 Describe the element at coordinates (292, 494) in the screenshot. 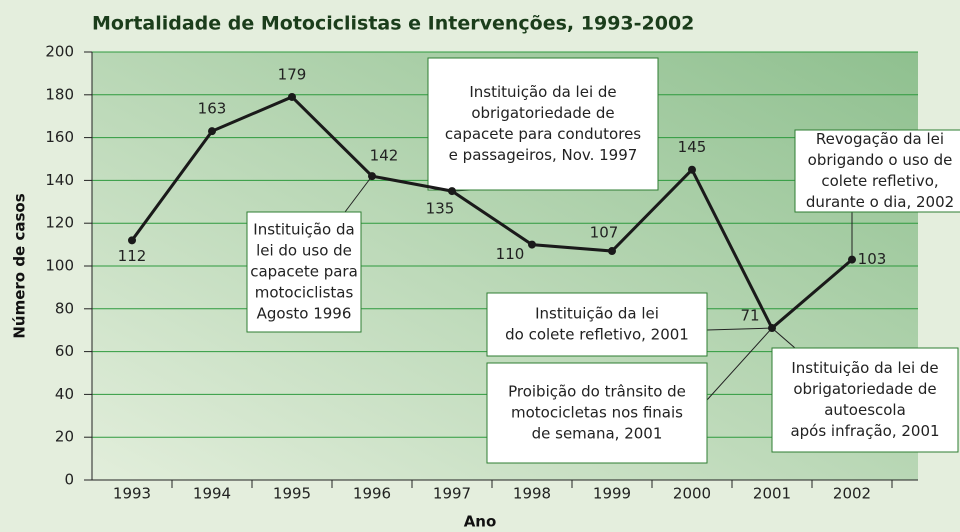

I see `x-tick-label: 1995` at that location.